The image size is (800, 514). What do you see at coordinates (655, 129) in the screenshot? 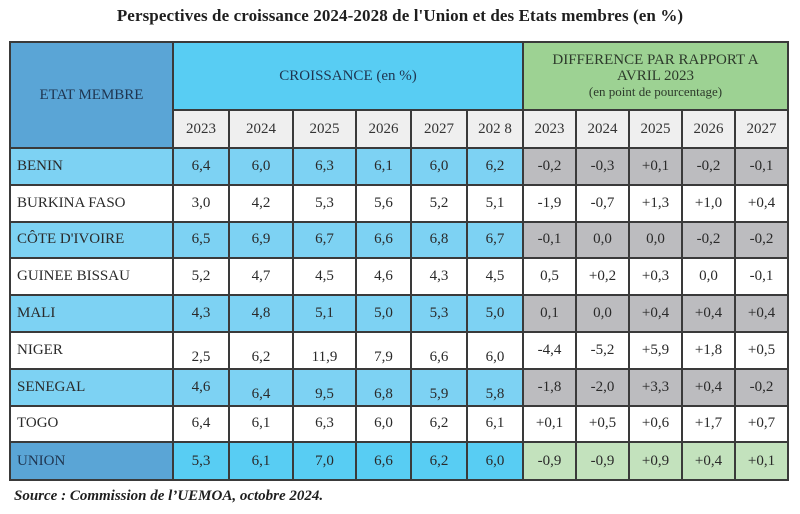
I see `difference-year-header: 2025` at bounding box center [655, 129].